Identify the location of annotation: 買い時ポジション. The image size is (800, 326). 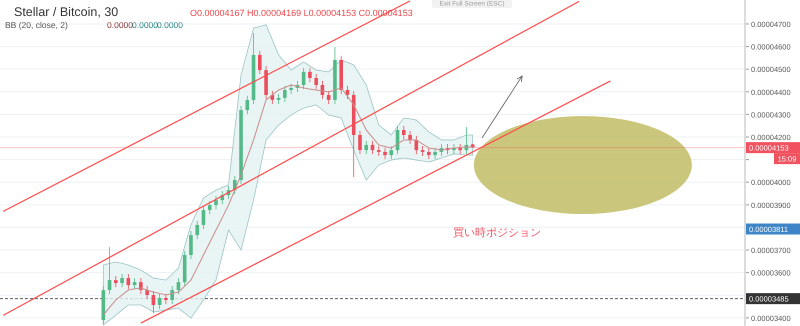
(497, 232).